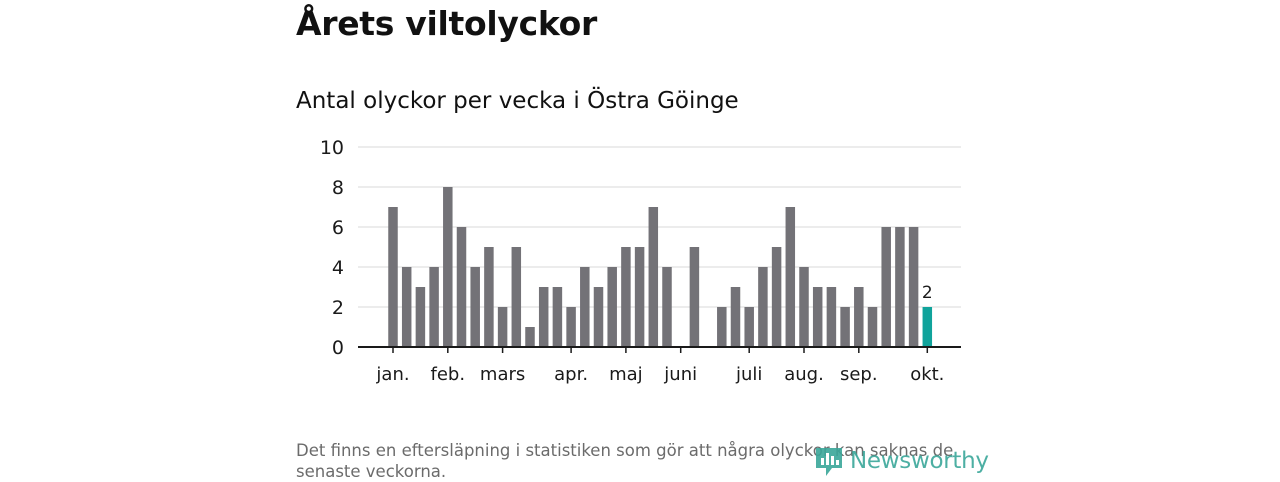  What do you see at coordinates (446, 23) in the screenshot?
I see `page-title: Årets viltolyckor` at bounding box center [446, 23].